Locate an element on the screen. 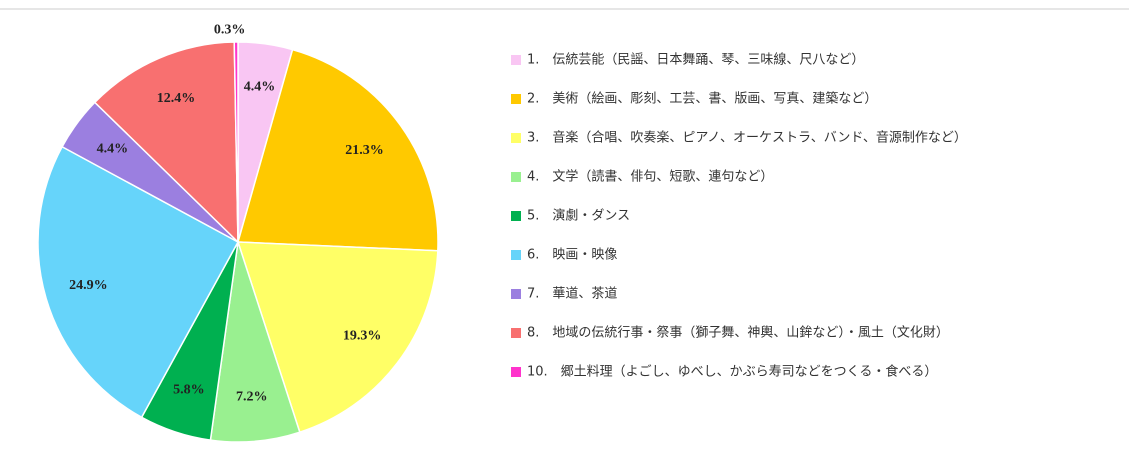 This screenshot has width=1129, height=460. value-label: 19.3% is located at coordinates (362, 336).